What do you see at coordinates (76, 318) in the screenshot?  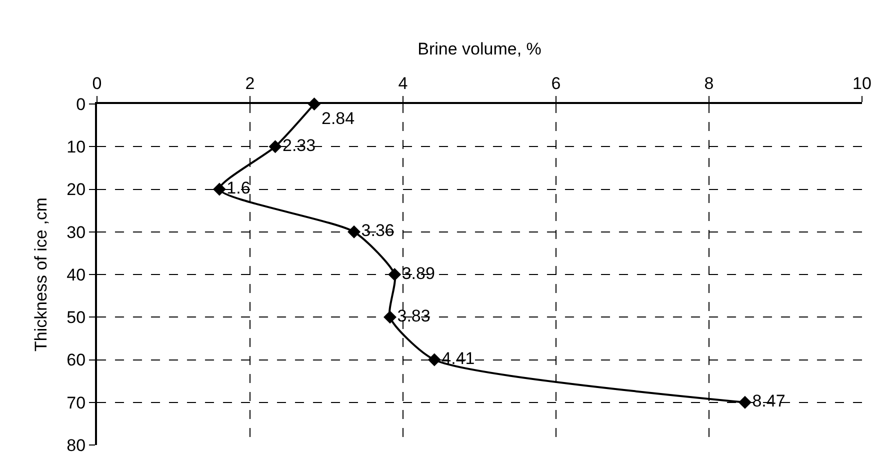 I see `y-tick-label: 50` at bounding box center [76, 318].